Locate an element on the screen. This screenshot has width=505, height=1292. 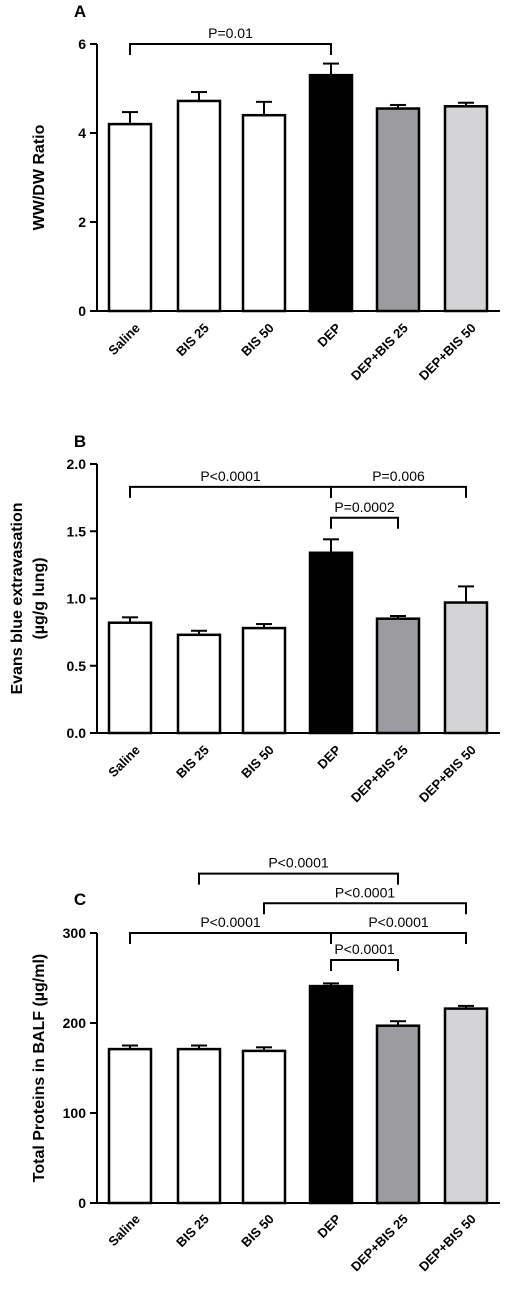
y-tick-label: 1.0 is located at coordinates (77, 599).